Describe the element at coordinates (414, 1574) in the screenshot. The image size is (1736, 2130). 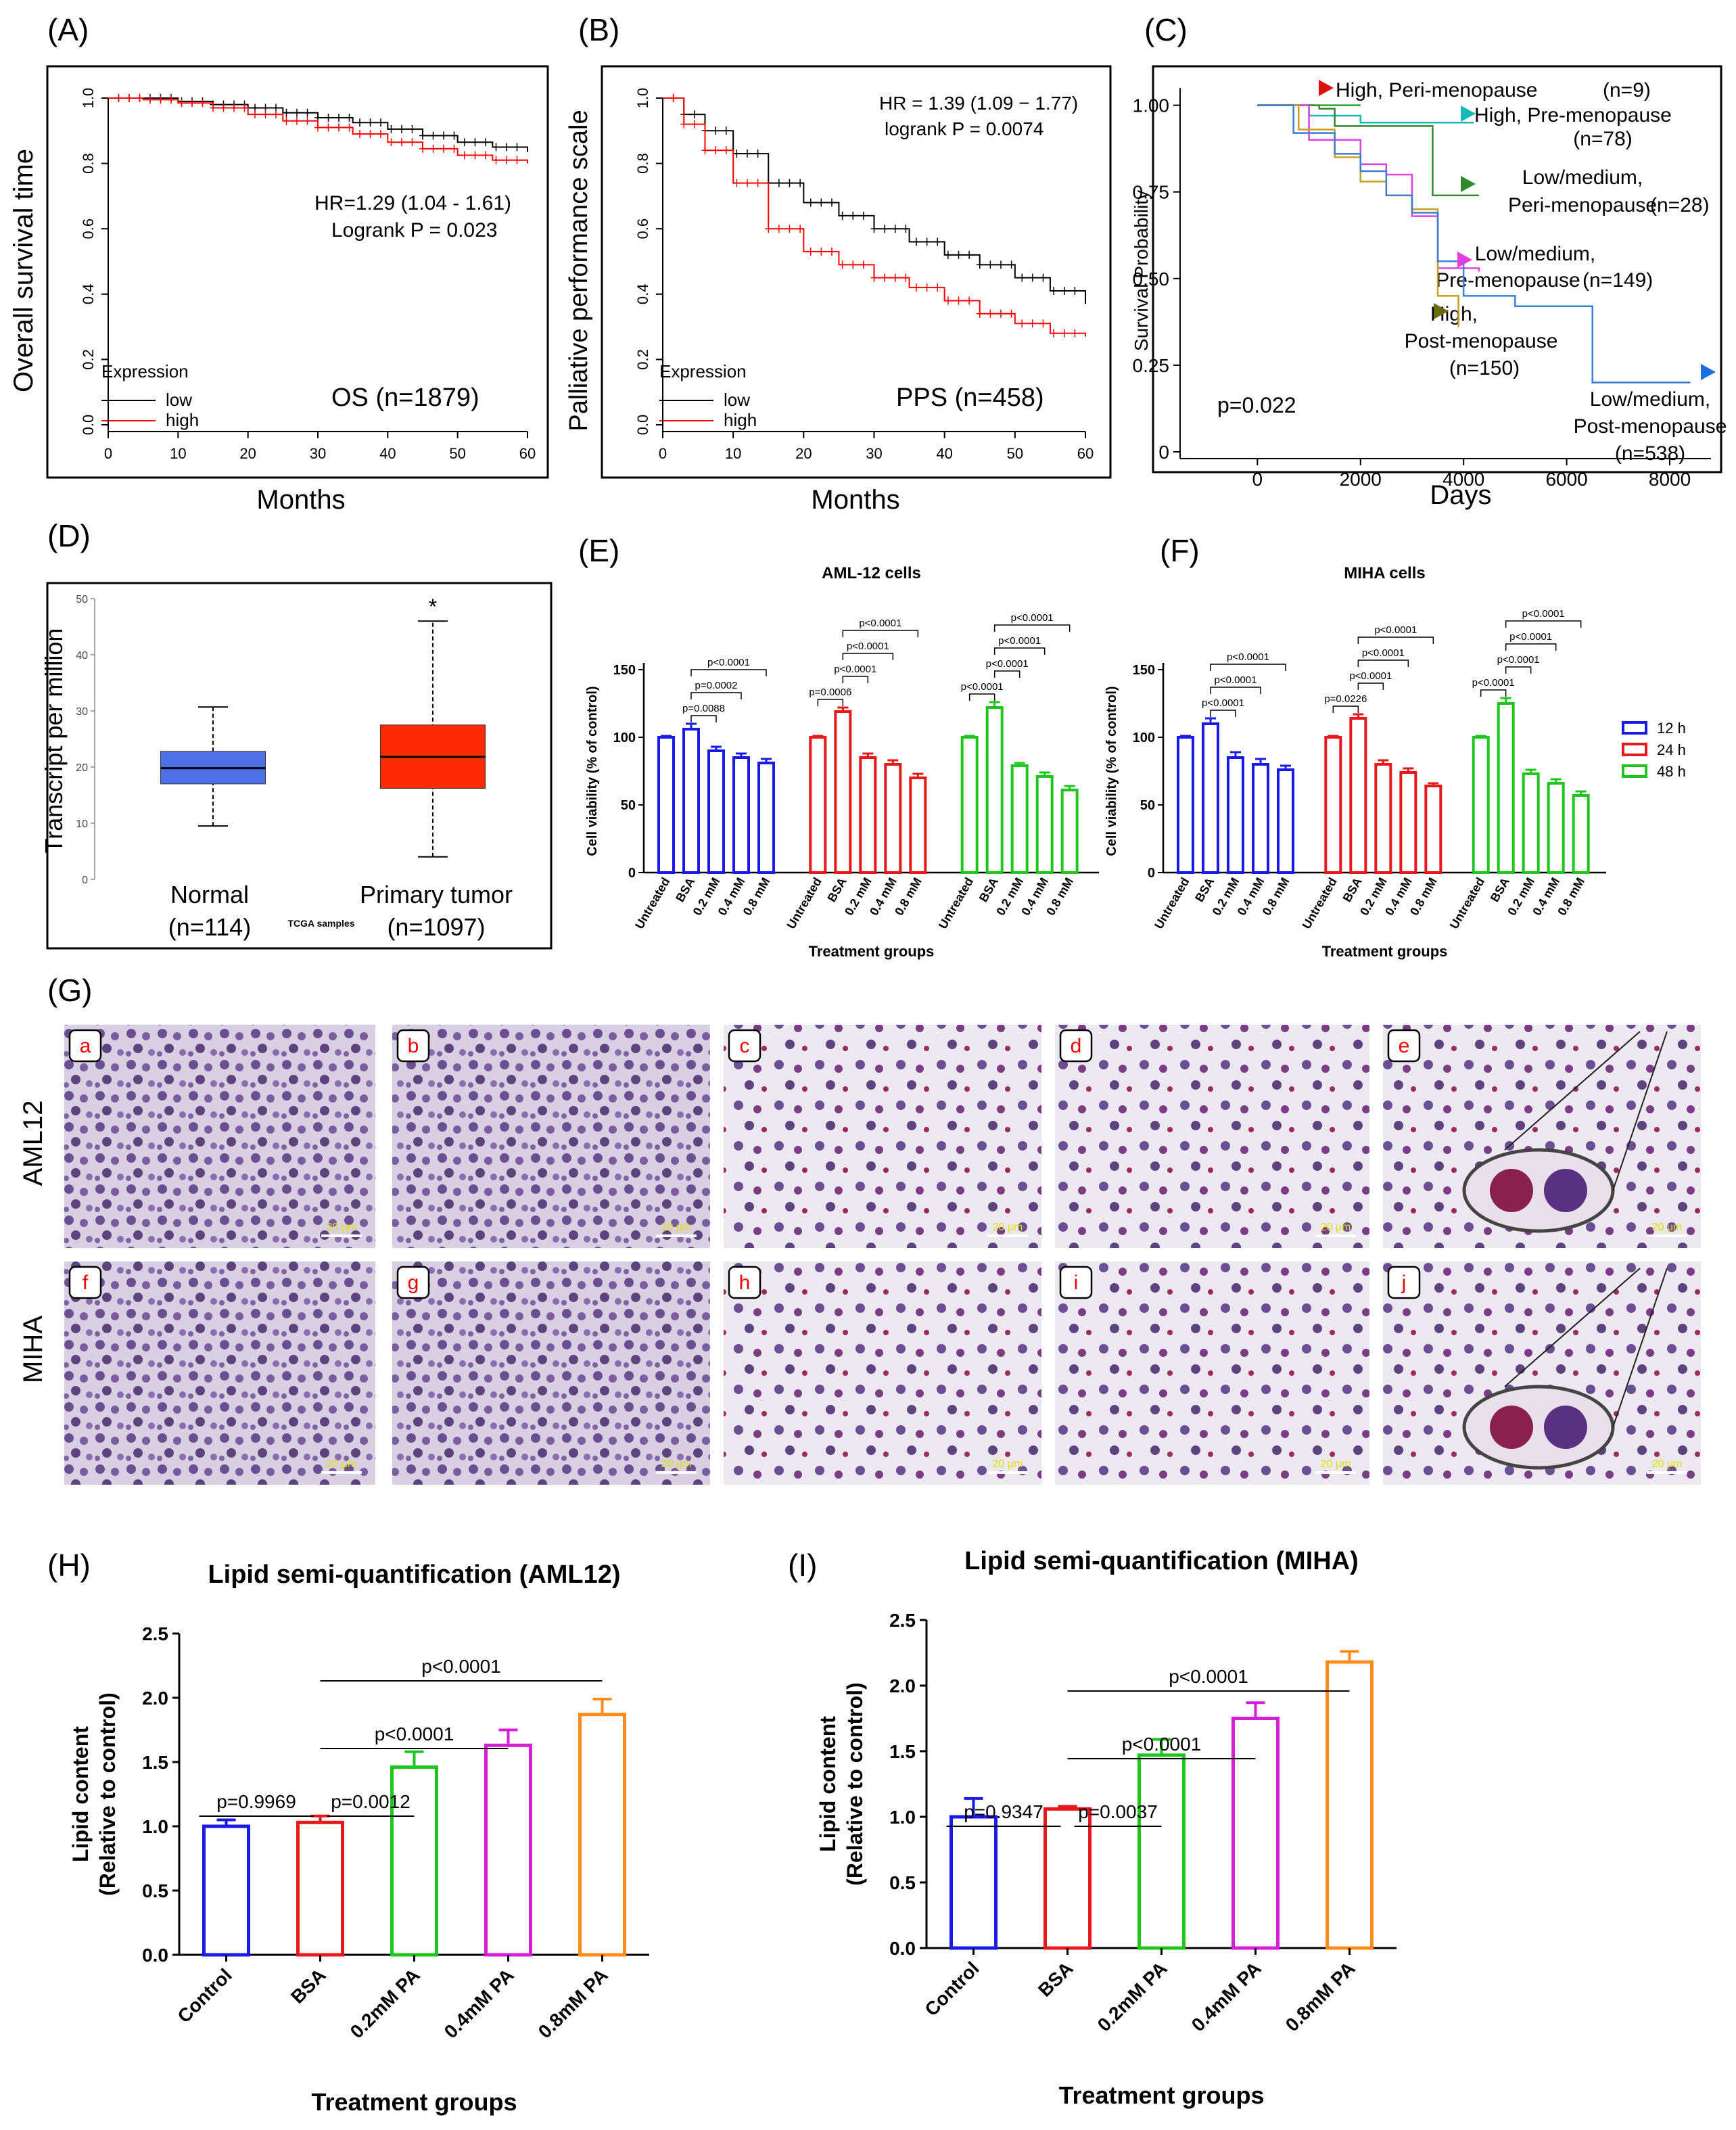
I see `panel-h-title: Lipid semi-quantification (AML12)` at that location.